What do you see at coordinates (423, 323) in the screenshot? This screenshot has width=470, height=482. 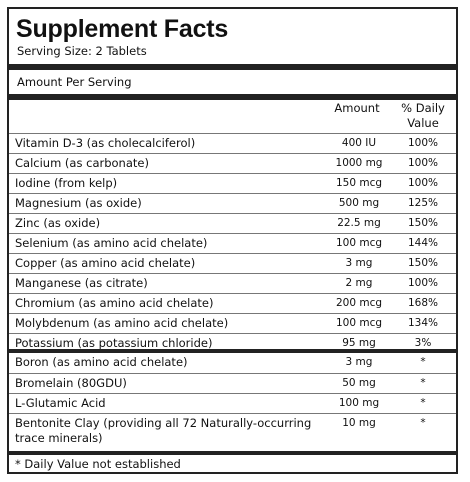 I see `nutrient-daily-value: 134%` at bounding box center [423, 323].